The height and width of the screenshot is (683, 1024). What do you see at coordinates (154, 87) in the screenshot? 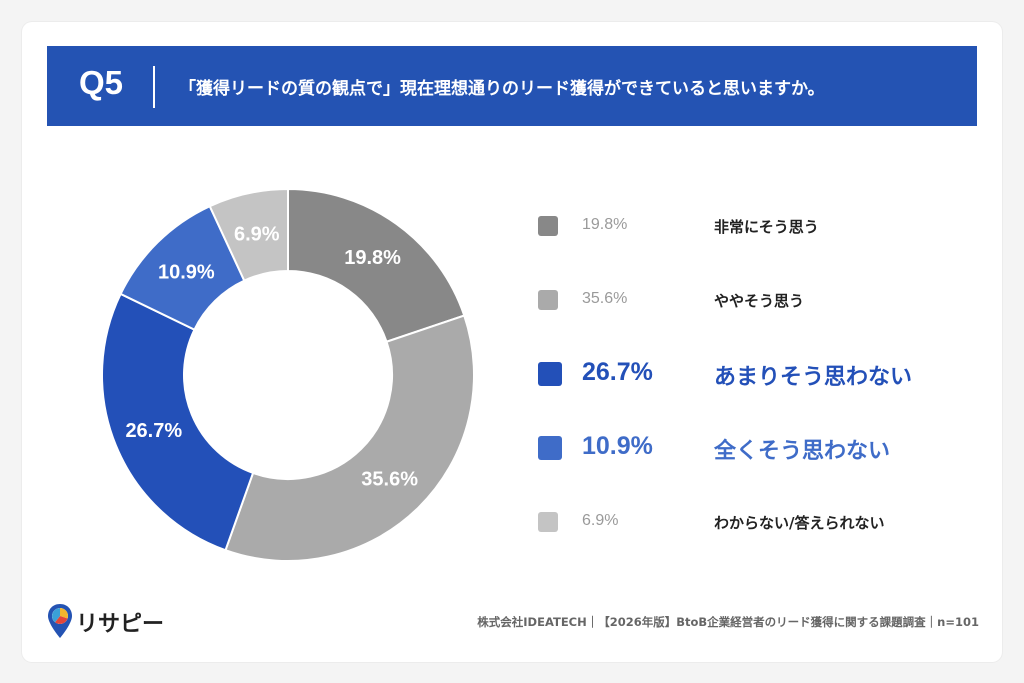
I see `header-divider` at bounding box center [154, 87].